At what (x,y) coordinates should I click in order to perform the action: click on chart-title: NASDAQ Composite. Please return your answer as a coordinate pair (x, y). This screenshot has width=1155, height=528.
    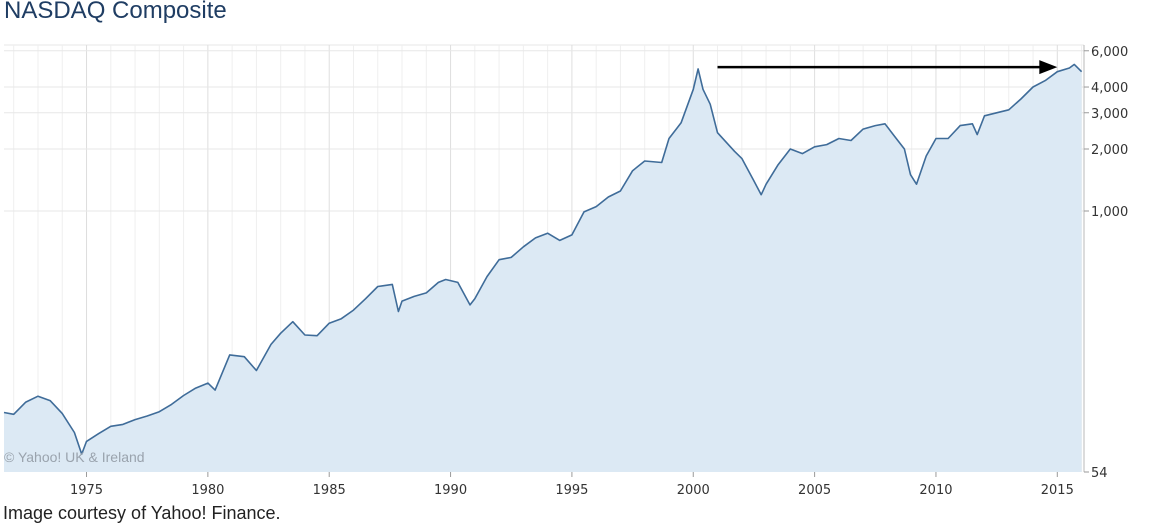
    Looking at the image, I should click on (115, 12).